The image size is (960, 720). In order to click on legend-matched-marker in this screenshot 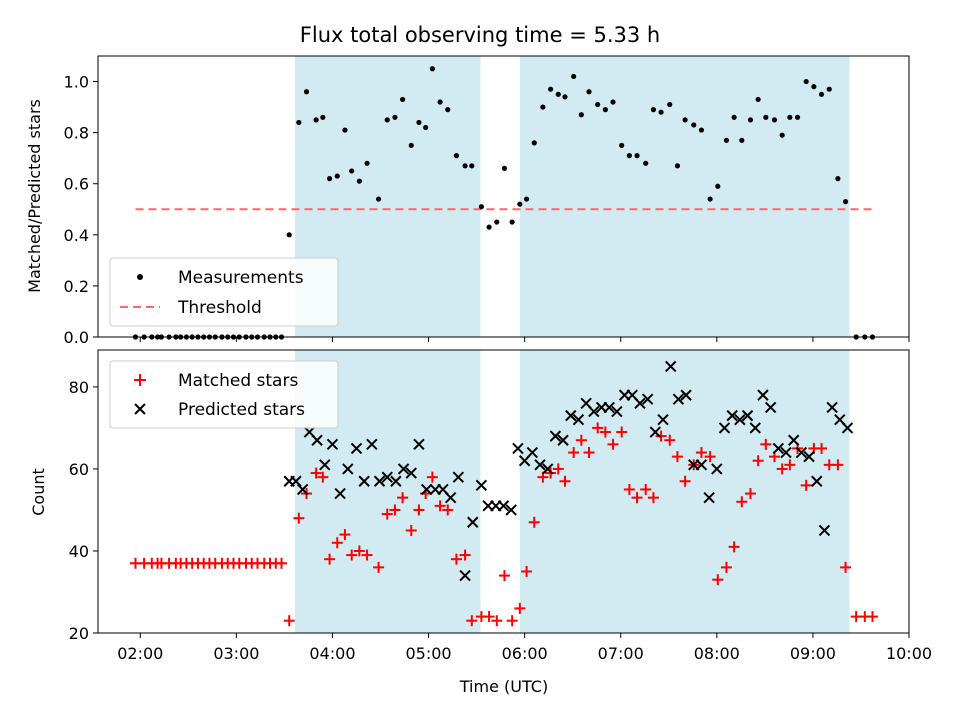, I will do `click(140, 380)`.